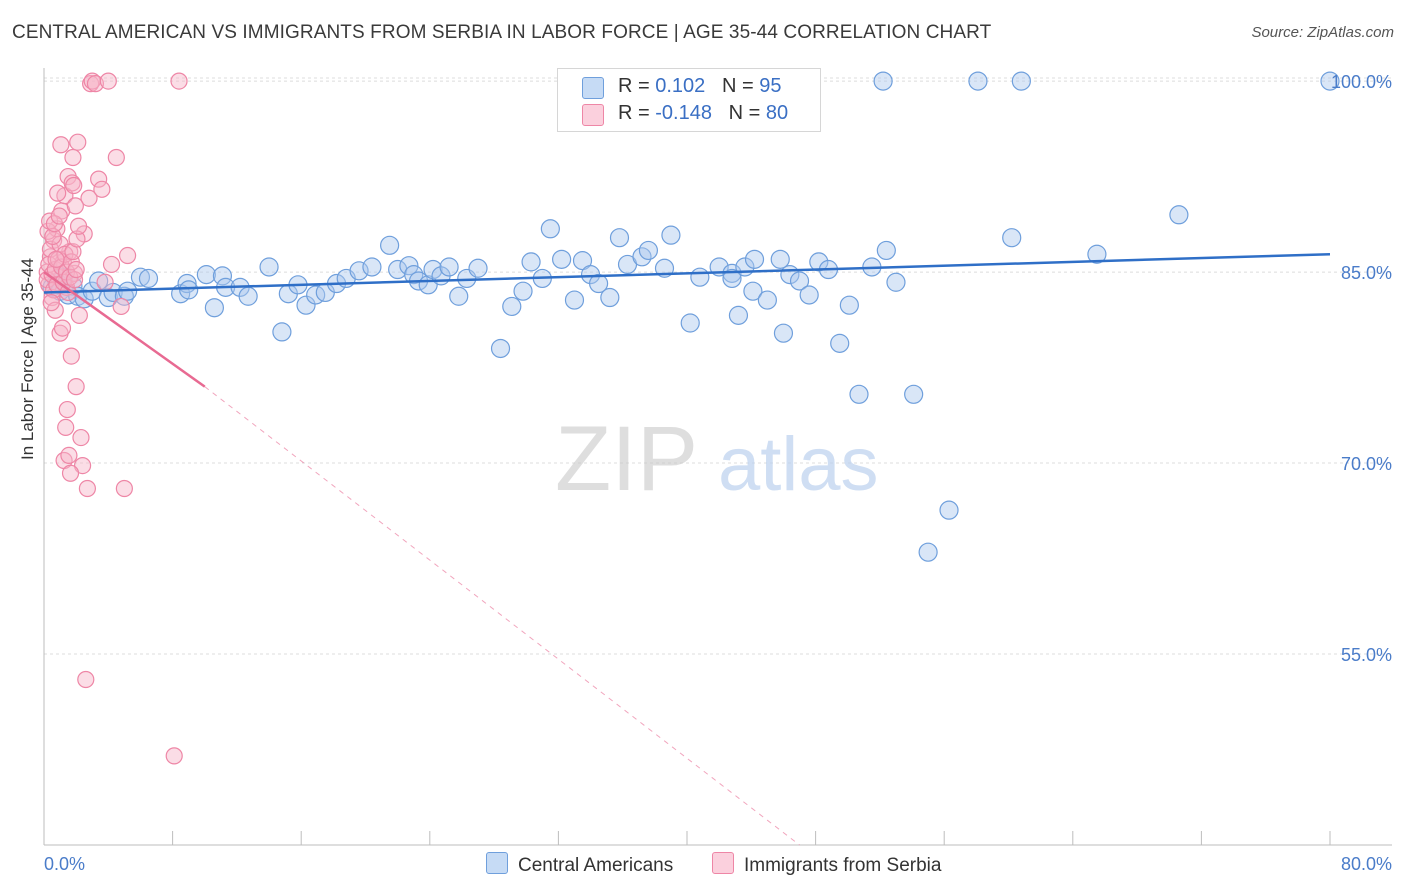 The image size is (1406, 892). Describe the element at coordinates (689, 100) in the screenshot. I see `stats-legend: R = 0.102 N = 95 R = -0.148 N = 80` at that location.